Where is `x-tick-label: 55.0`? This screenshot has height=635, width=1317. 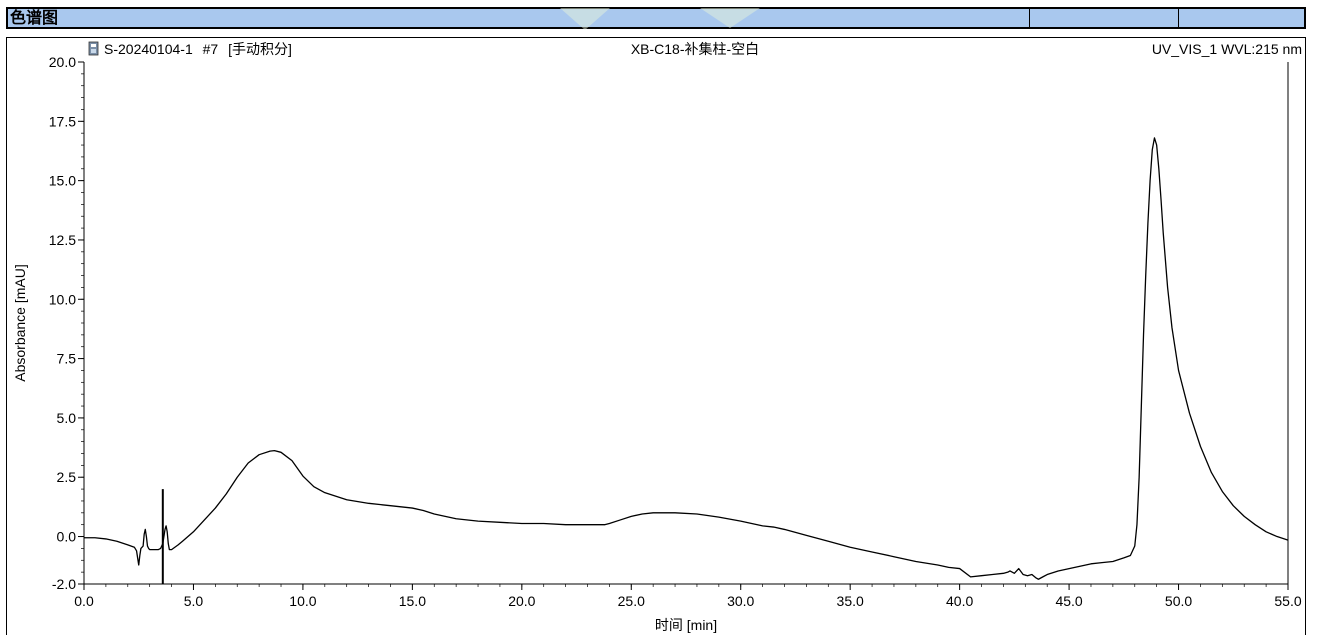
x-tick-label: 55.0 is located at coordinates (1287, 601).